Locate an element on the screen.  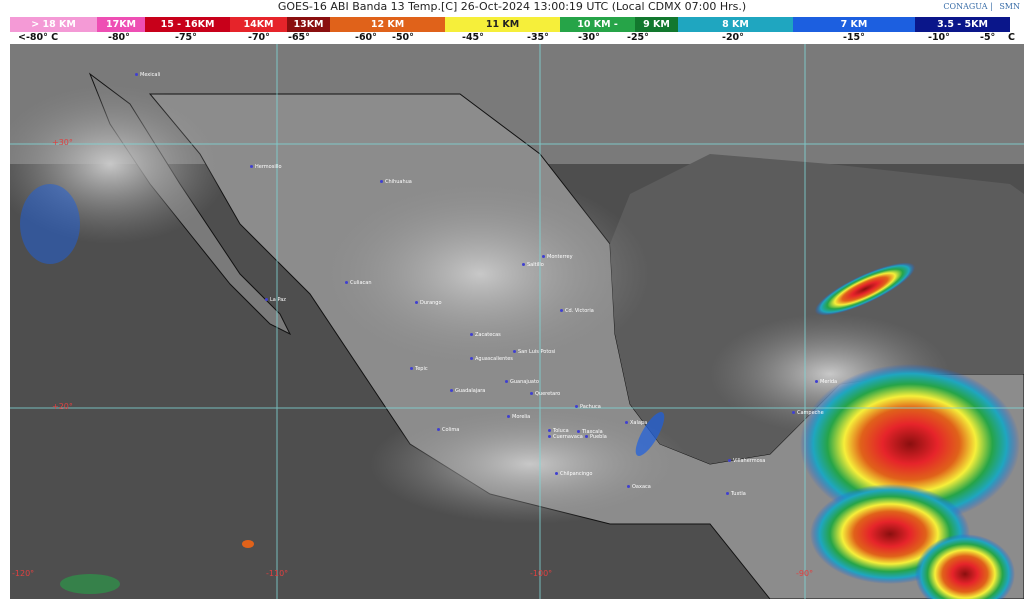
agency-logos: CONAGUA | SMN is located at coordinates (981, 6).